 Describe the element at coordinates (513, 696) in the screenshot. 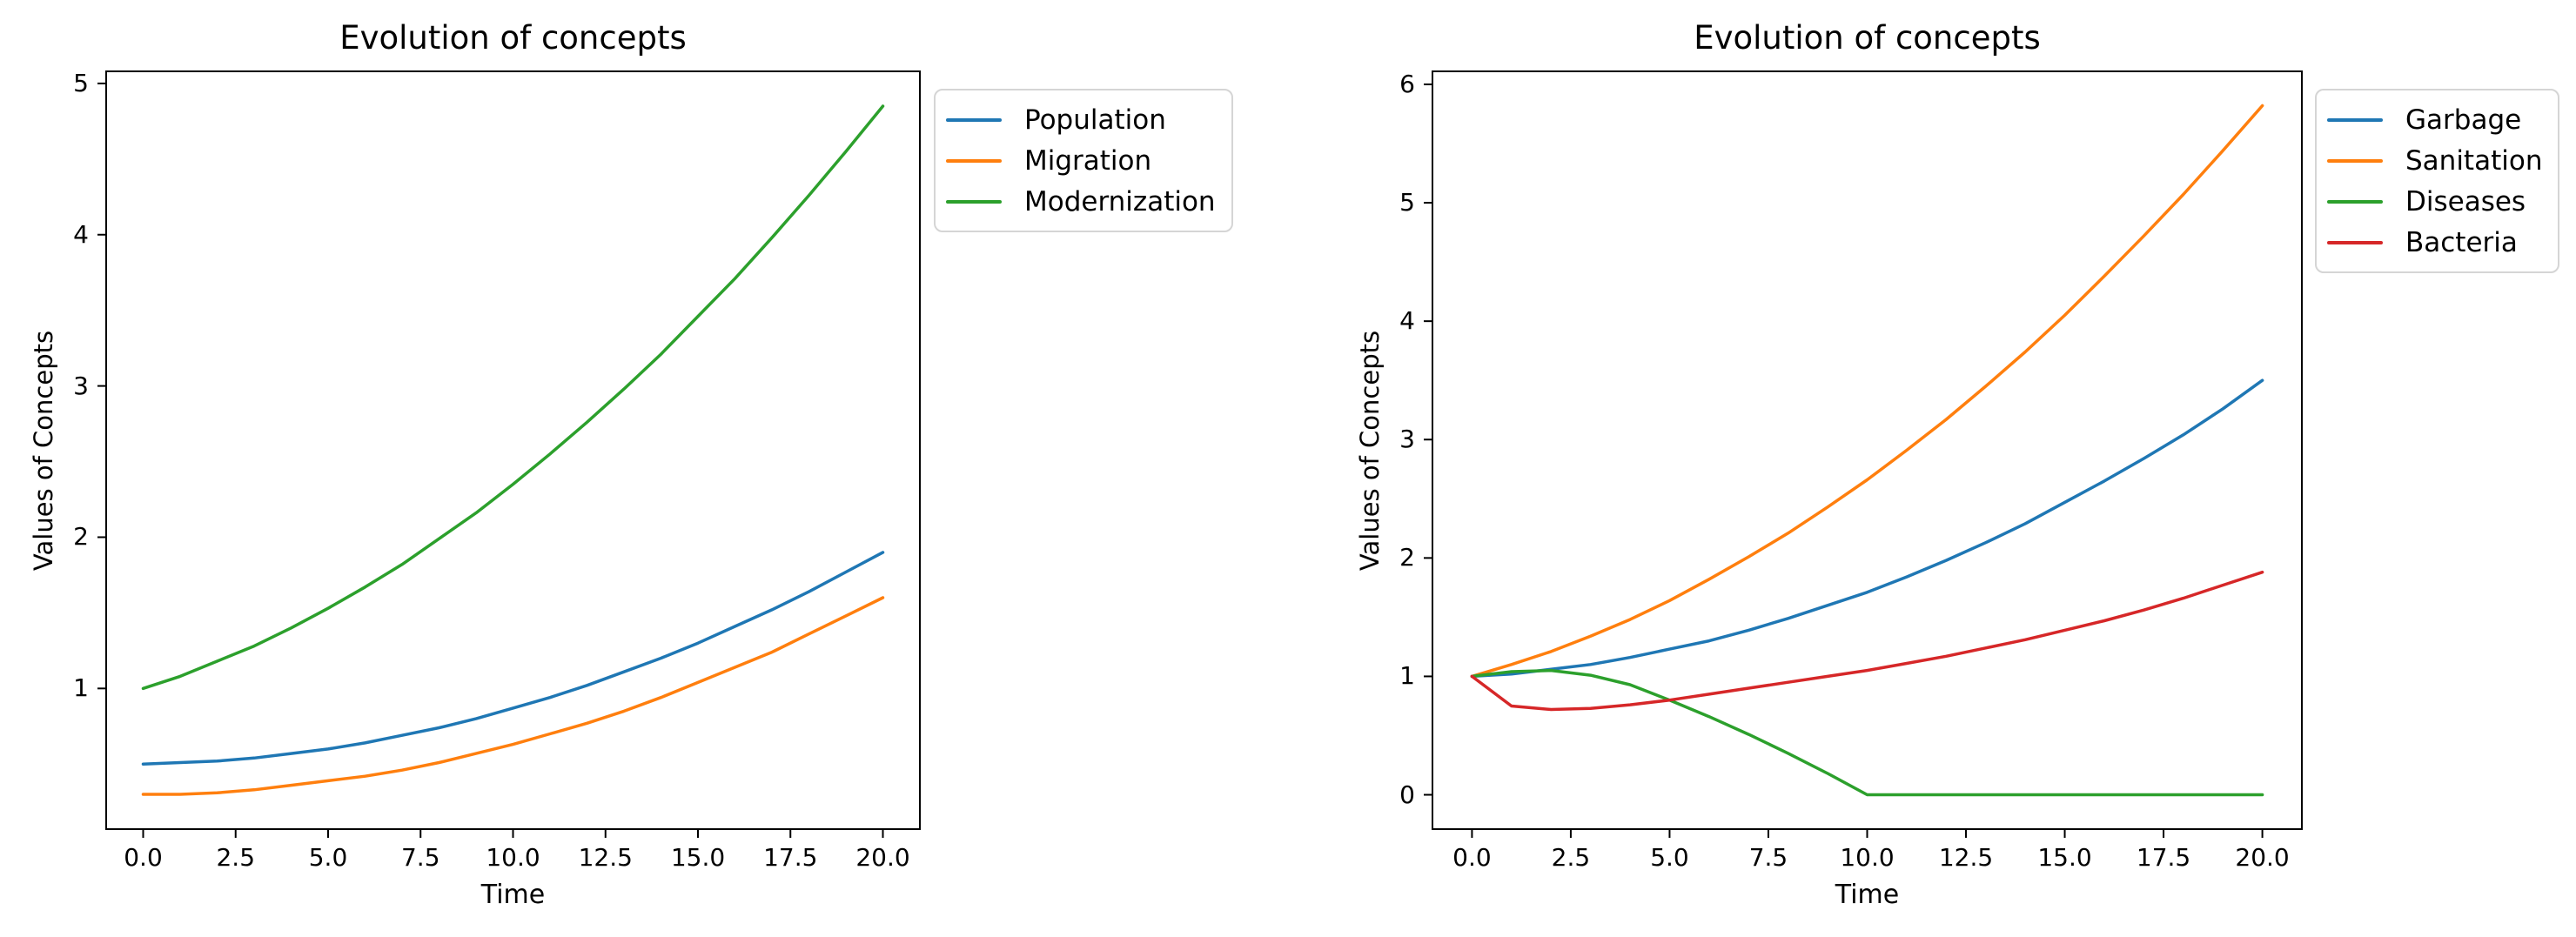

I see `series-line-migration` at that location.